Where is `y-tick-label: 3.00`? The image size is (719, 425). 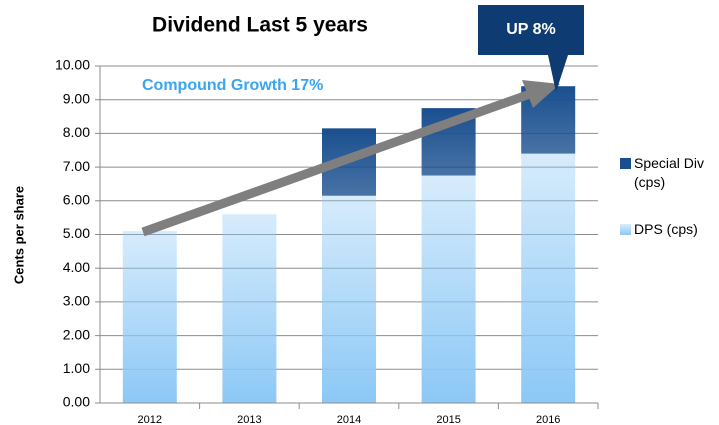 y-tick-label: 3.00 is located at coordinates (76, 301).